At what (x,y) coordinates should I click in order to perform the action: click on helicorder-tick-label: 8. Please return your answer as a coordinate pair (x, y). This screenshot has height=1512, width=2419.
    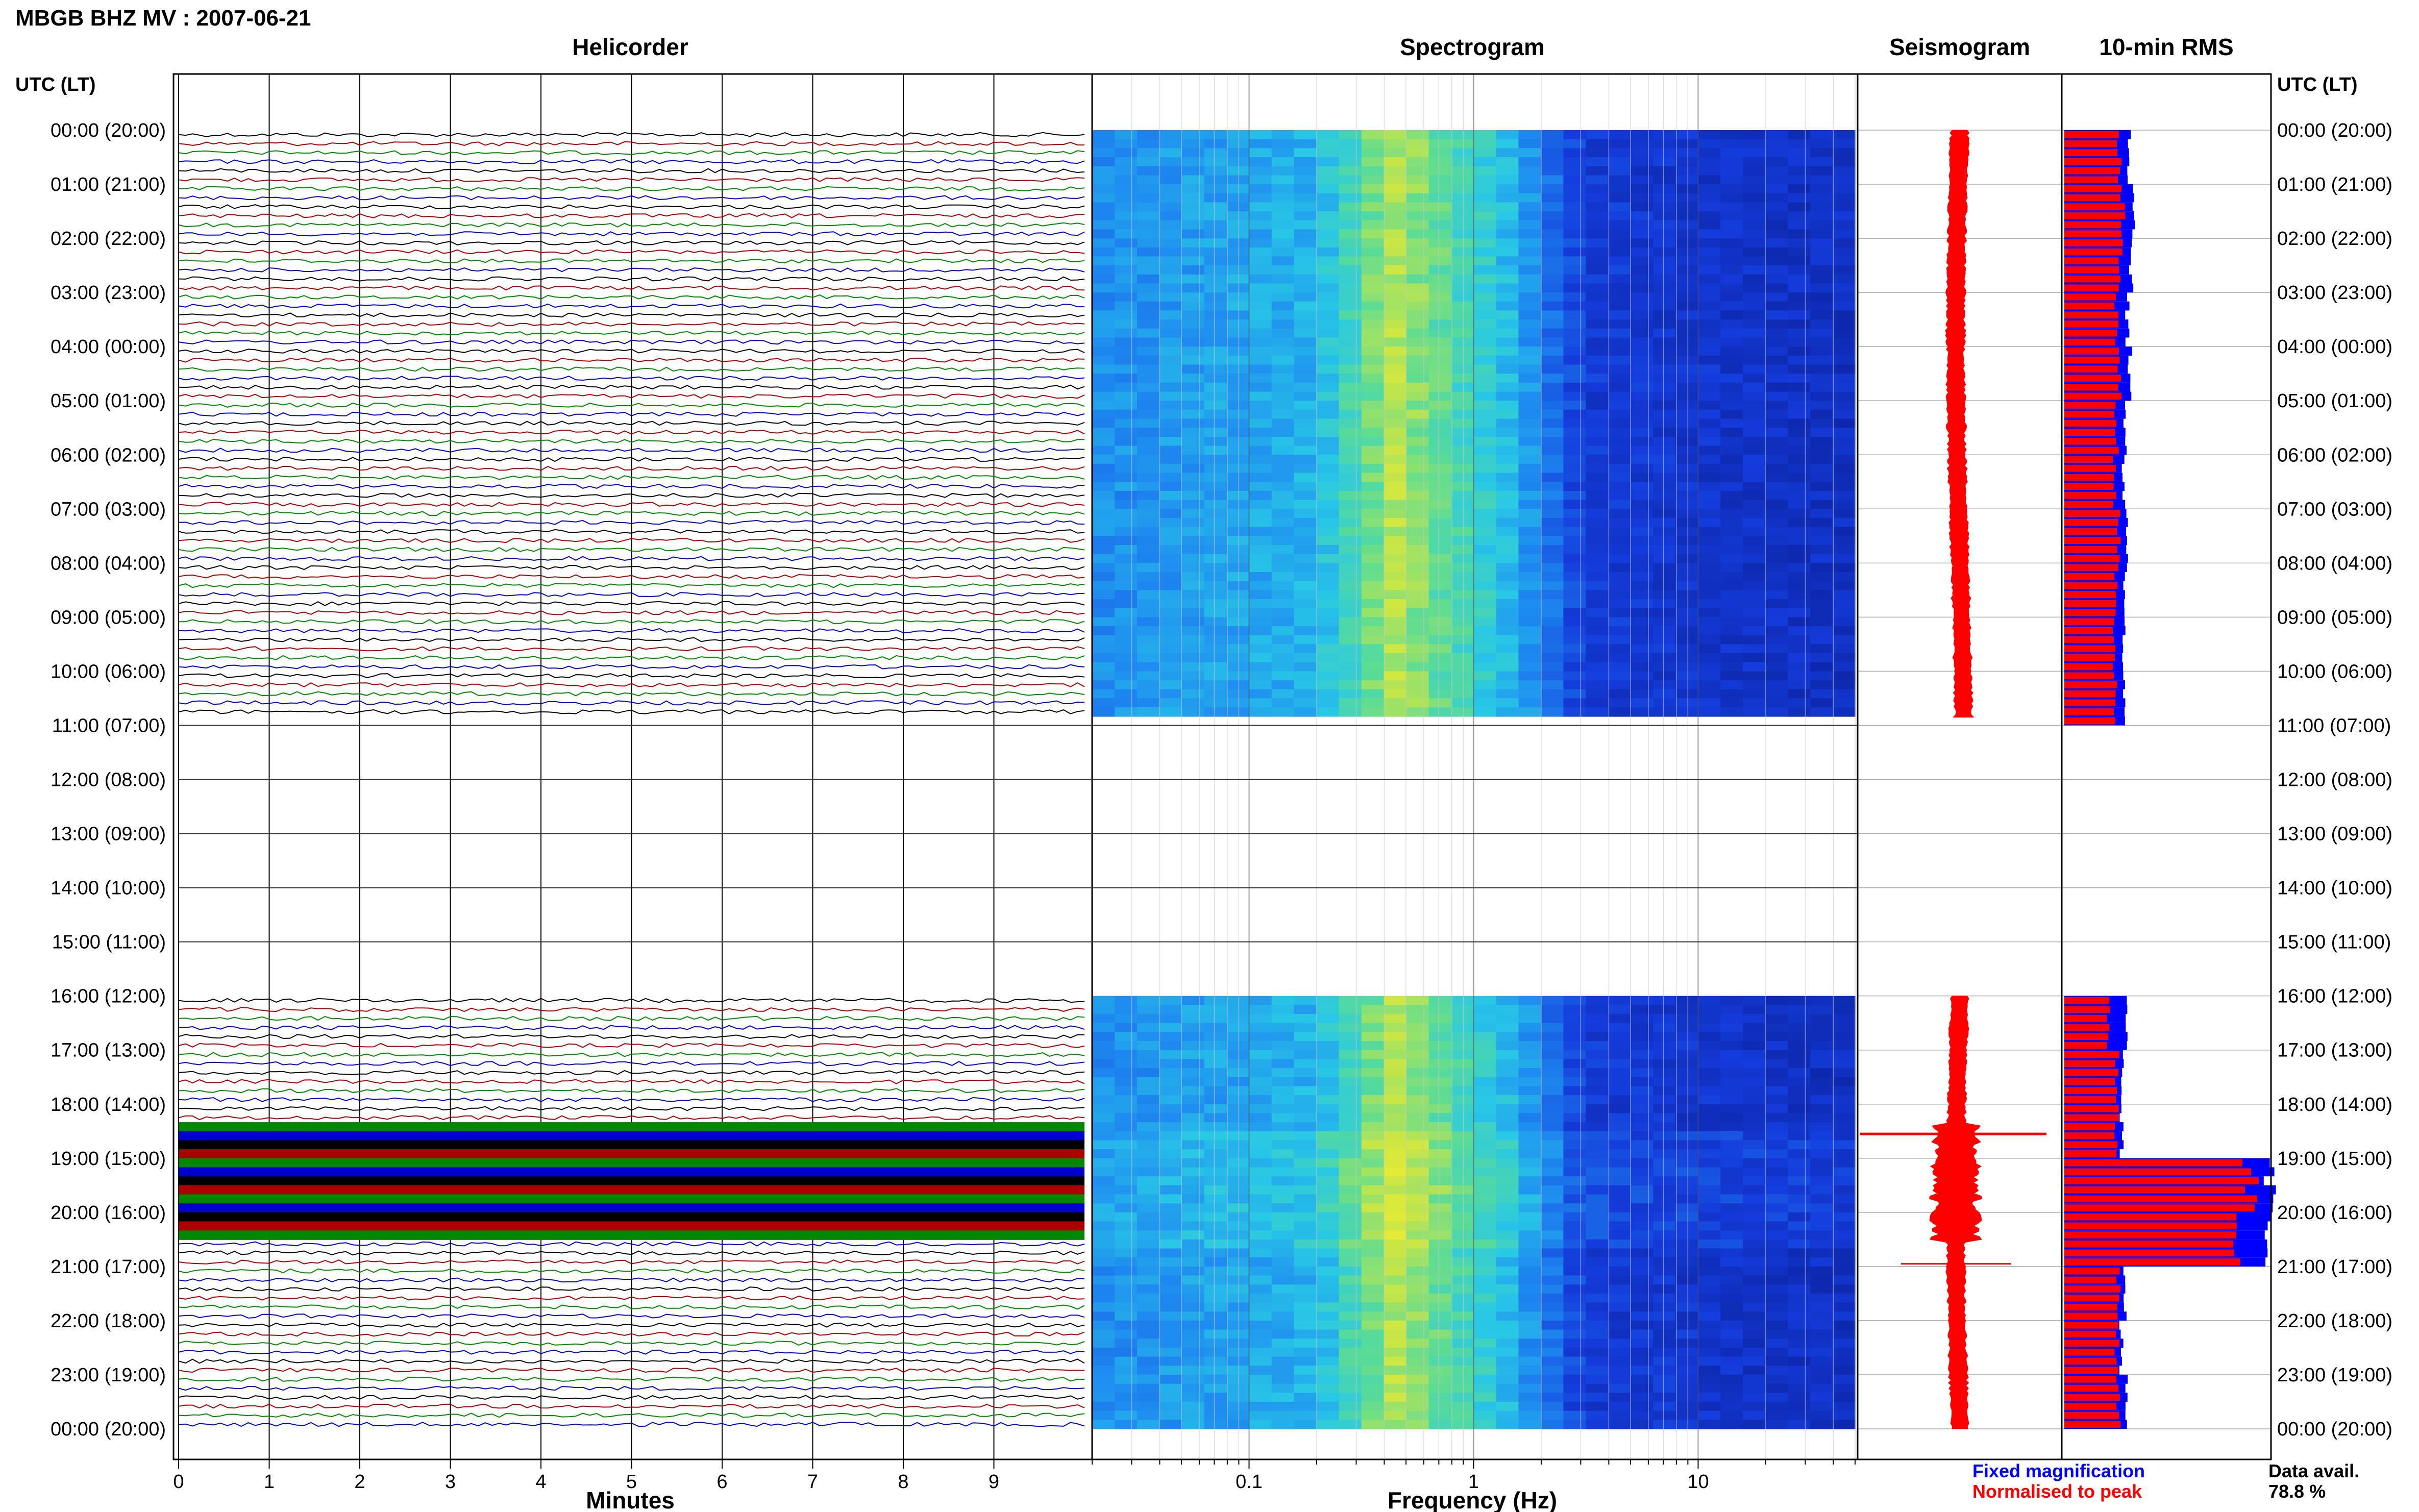
    Looking at the image, I should click on (903, 1482).